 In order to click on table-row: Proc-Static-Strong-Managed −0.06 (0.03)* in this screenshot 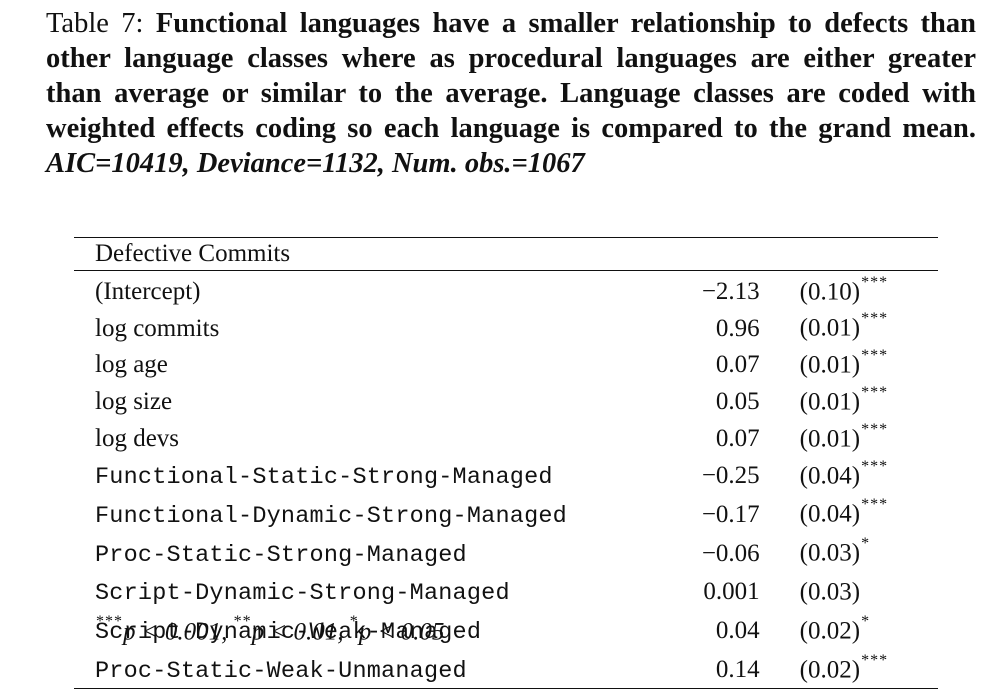, I will do `click(506, 551)`.